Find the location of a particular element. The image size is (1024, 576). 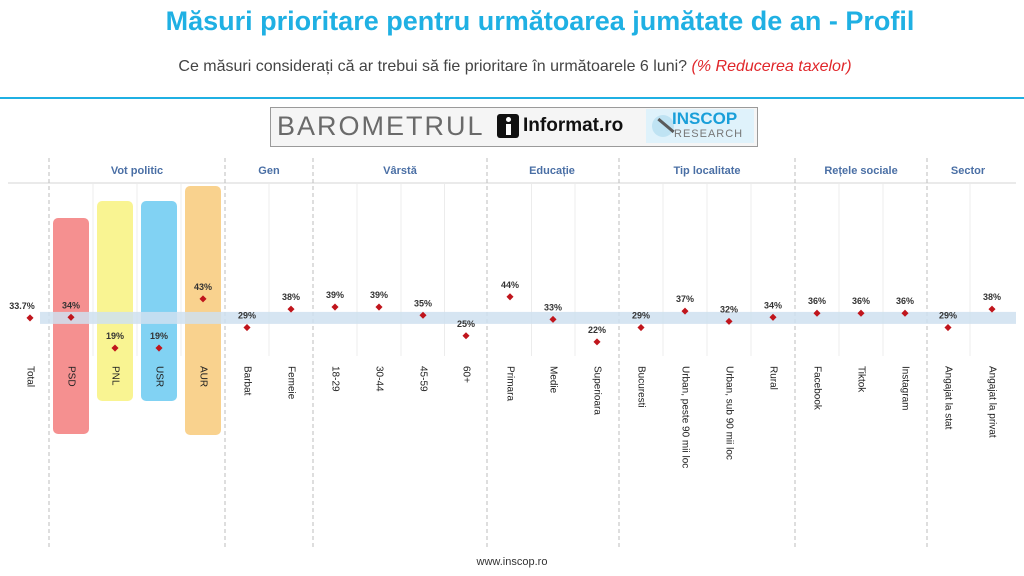

category-label: Bucuresti is located at coordinates (640, 387).